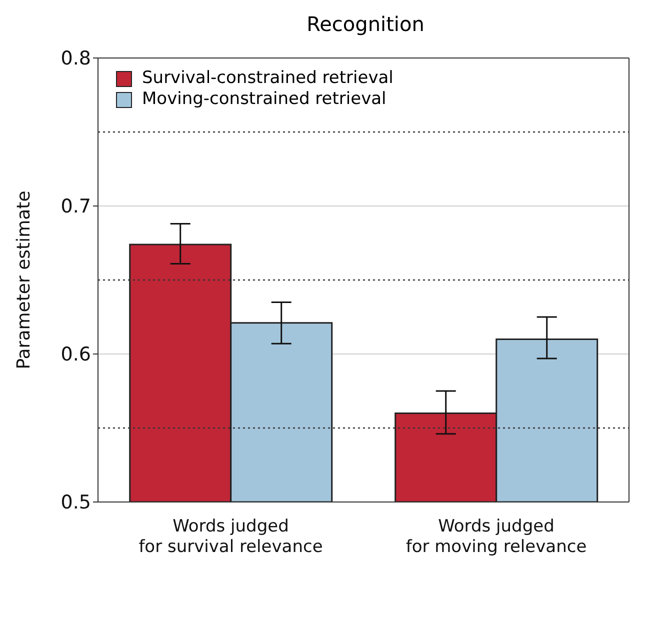  Describe the element at coordinates (75, 207) in the screenshot. I see `y-tick-label: 0.7` at that location.